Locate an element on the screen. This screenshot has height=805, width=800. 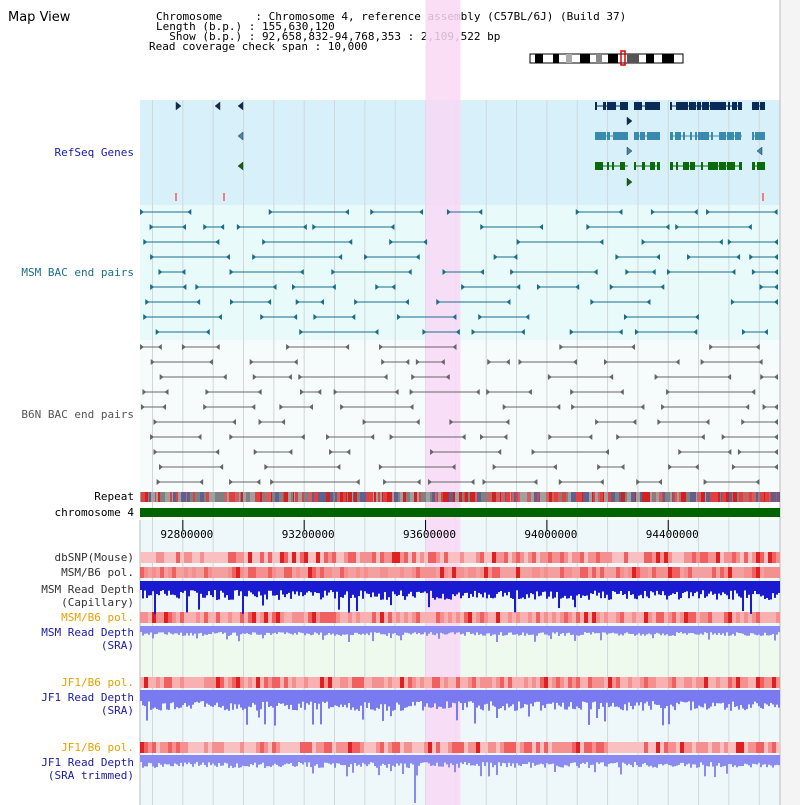
repeat-track is located at coordinates (460, 497).